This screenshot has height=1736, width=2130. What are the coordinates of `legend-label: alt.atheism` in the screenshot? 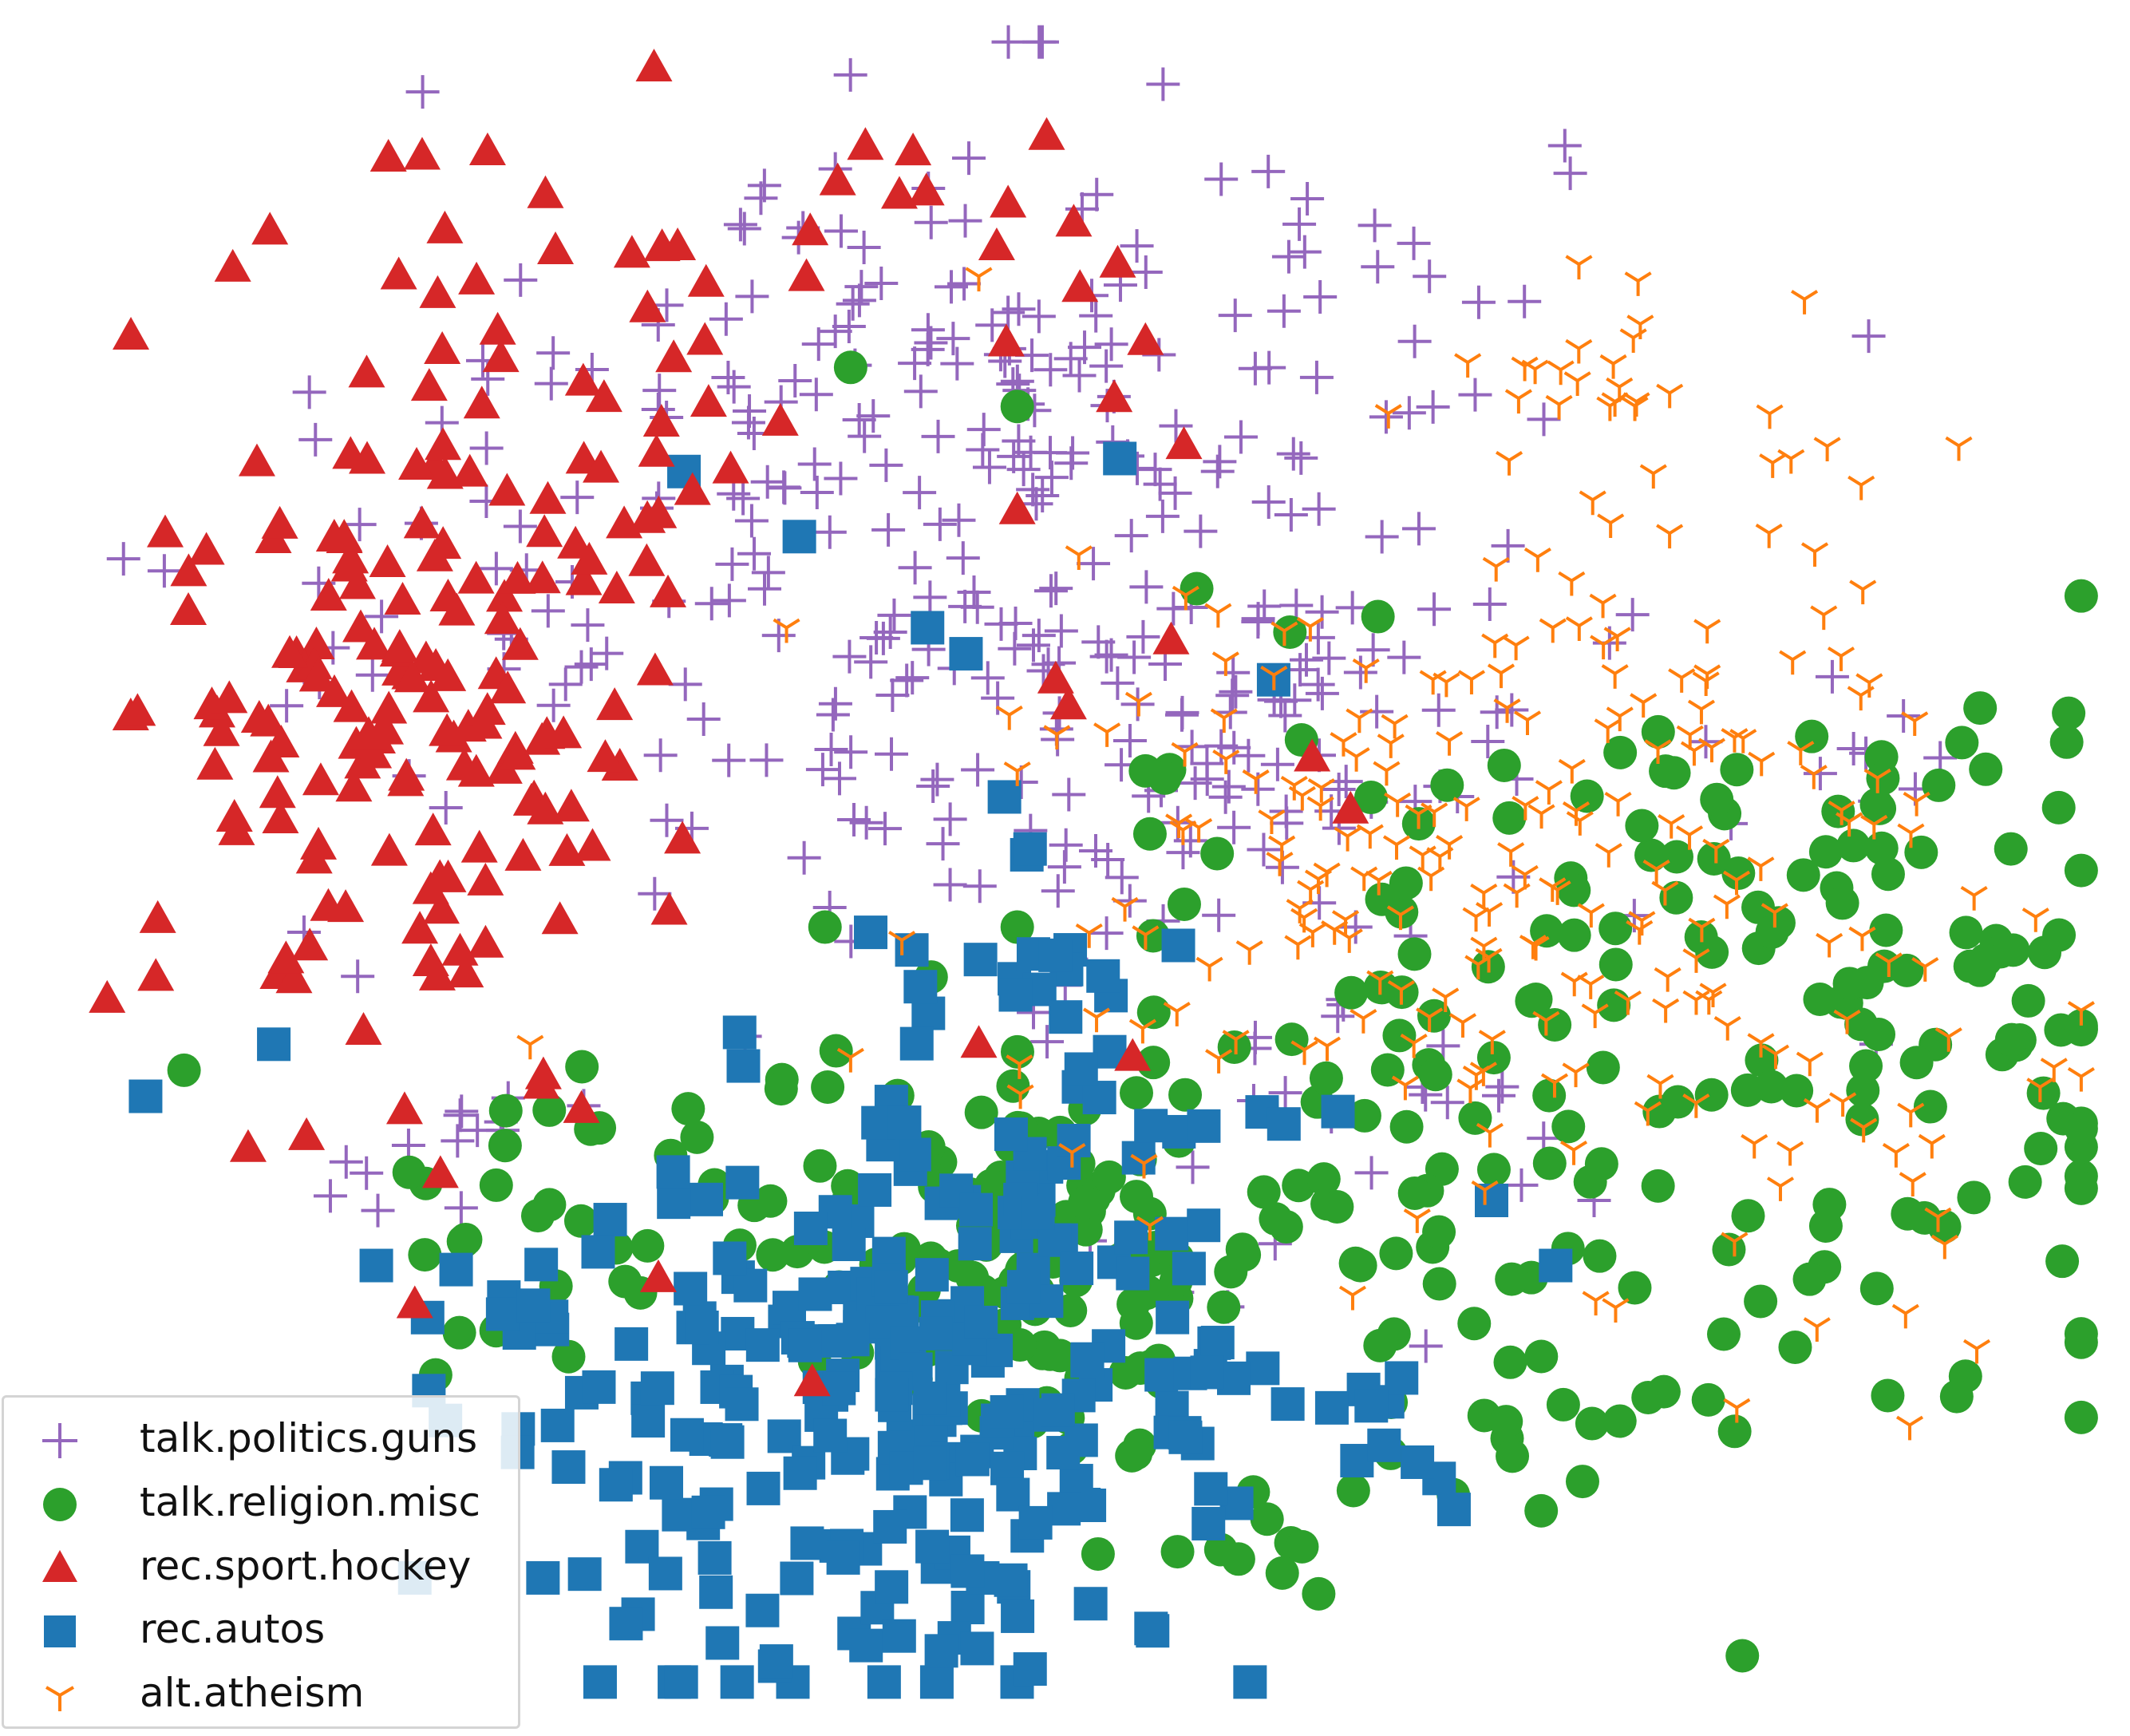 It's located at (252, 1693).